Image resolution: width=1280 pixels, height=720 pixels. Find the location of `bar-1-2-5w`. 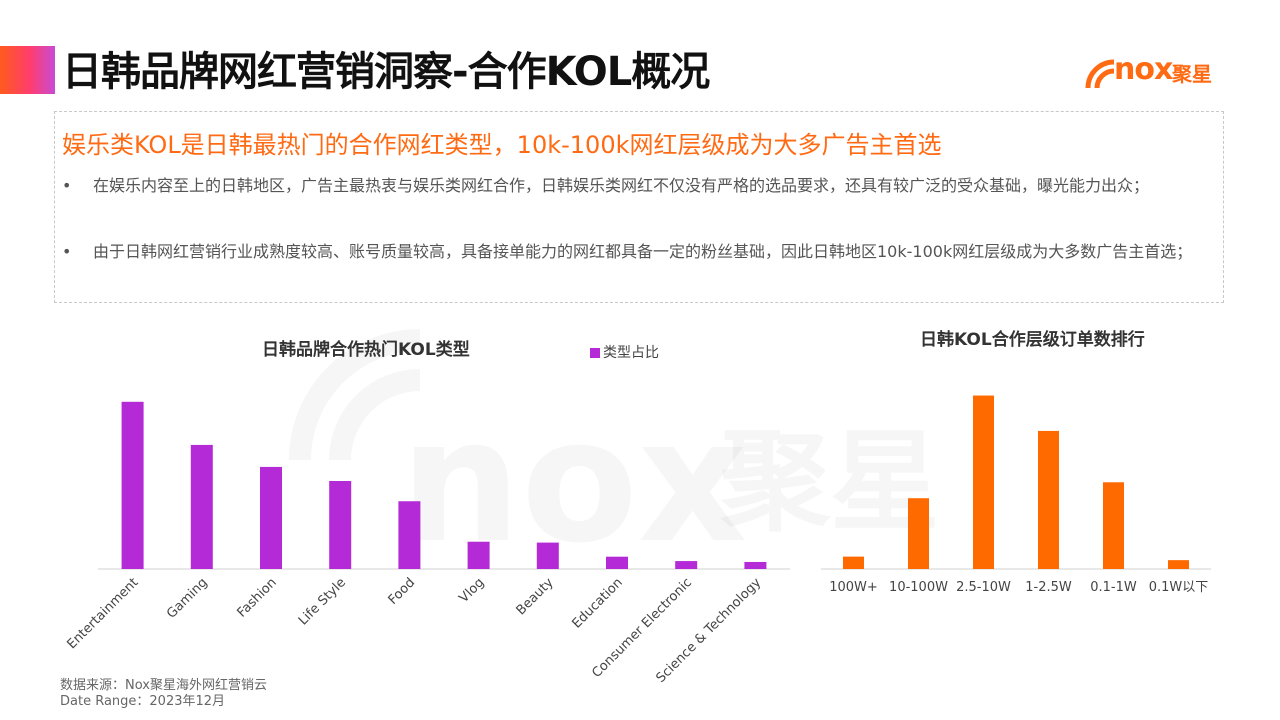

bar-1-2-5w is located at coordinates (1048, 499).